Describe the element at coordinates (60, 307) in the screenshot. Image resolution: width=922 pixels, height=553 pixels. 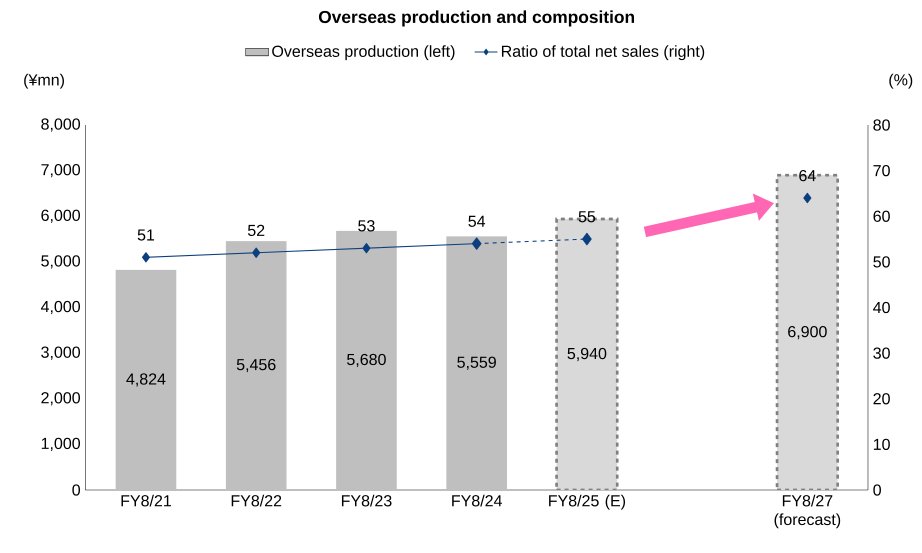
I see `y-tick-label: 4,000` at that location.